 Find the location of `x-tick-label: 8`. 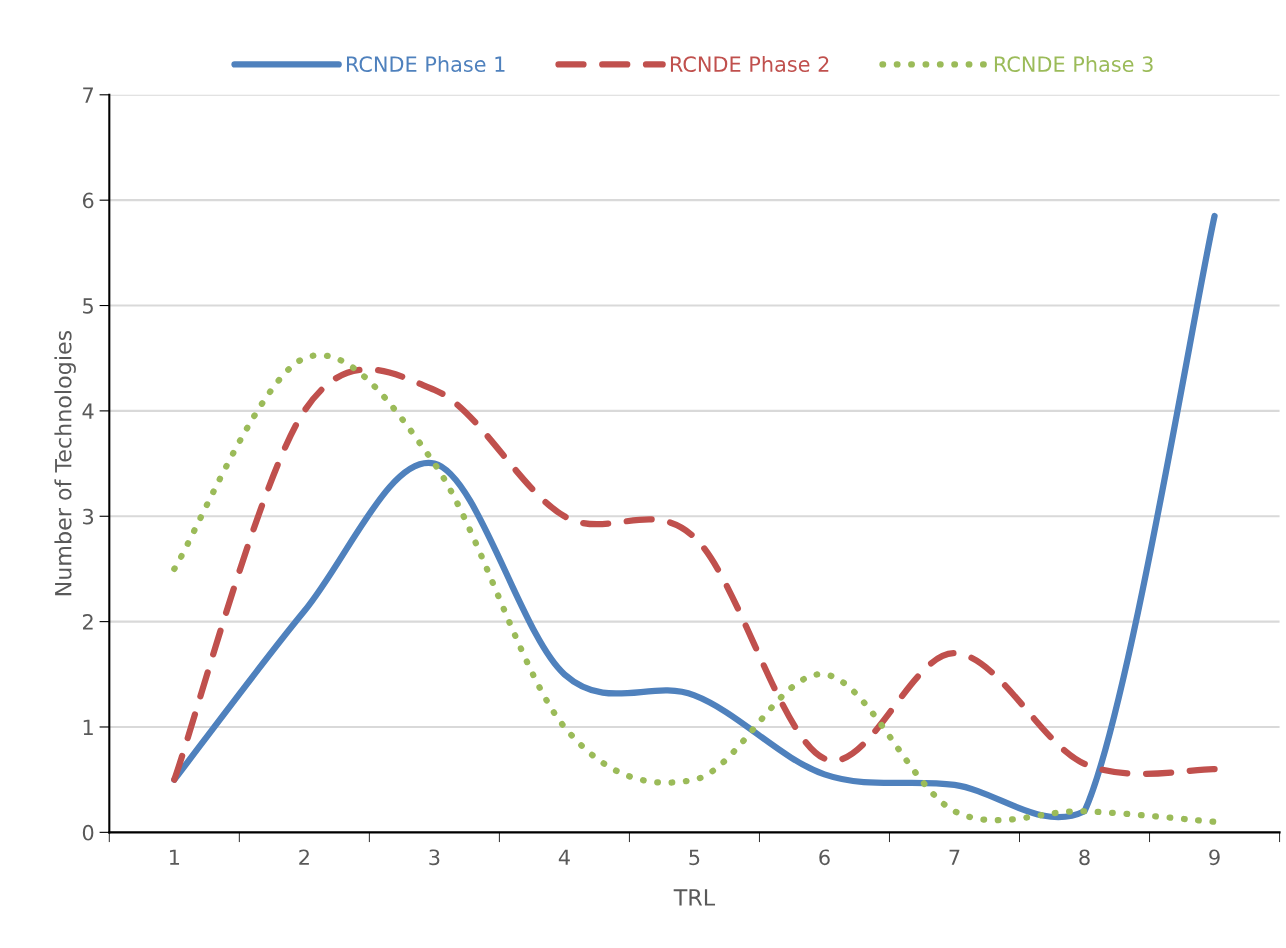

x-tick-label: 8 is located at coordinates (1084, 857).